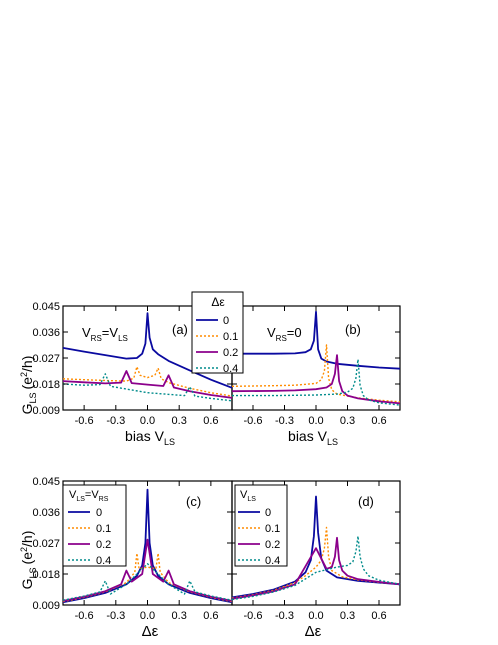 The image size is (498, 645). What do you see at coordinates (115, 616) in the screenshot?
I see `x-tick-label-c-1: -0.3` at bounding box center [115, 616].